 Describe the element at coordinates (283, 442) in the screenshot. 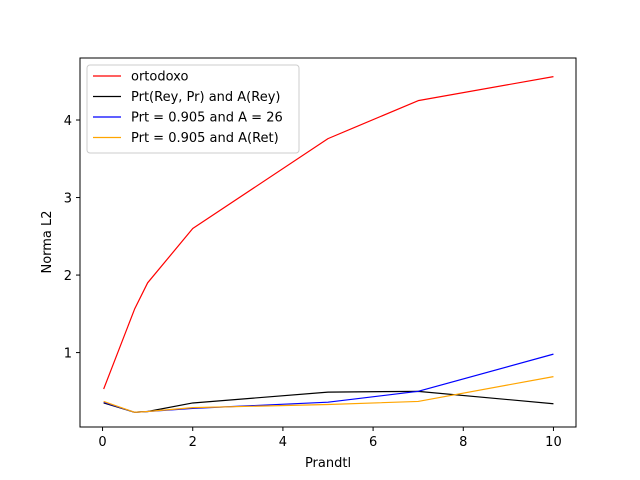

I see `x-tick-label: 4` at that location.